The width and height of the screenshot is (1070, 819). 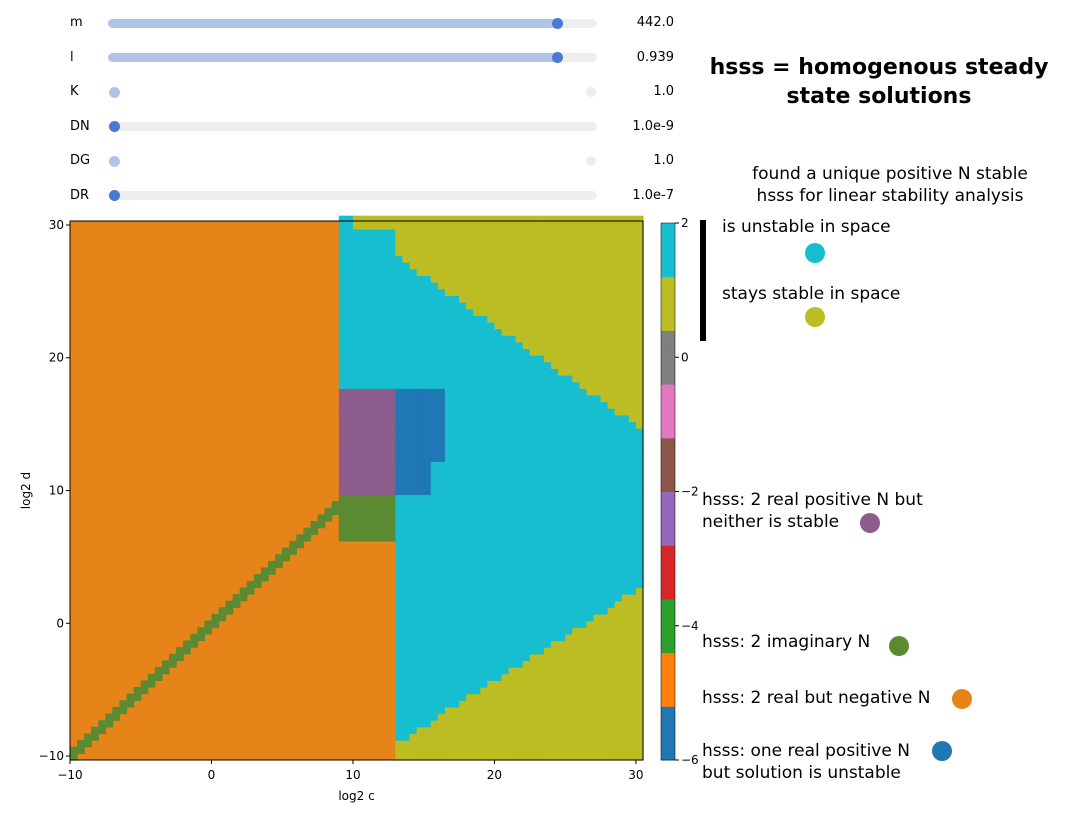 I want to click on slider-knob-dg, so click(x=114, y=161).